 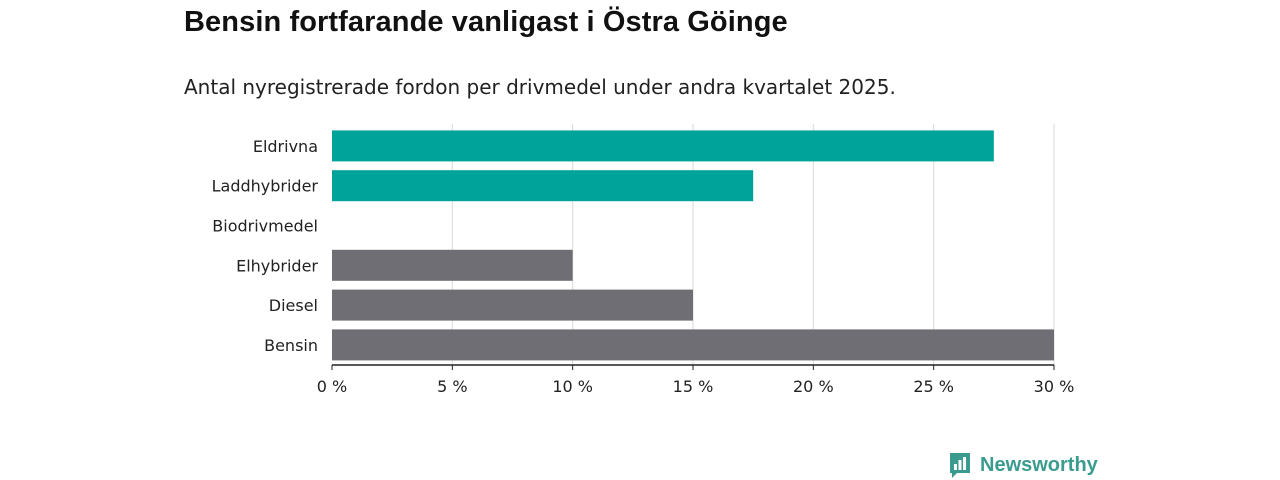 I want to click on bar-elhybrider, so click(x=452, y=265).